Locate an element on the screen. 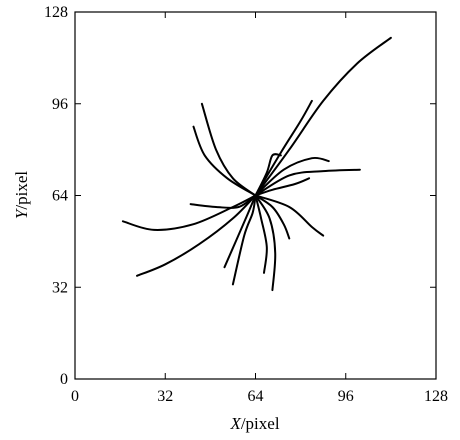 The height and width of the screenshot is (440, 460). x-tick-label: 0 is located at coordinates (75, 396).